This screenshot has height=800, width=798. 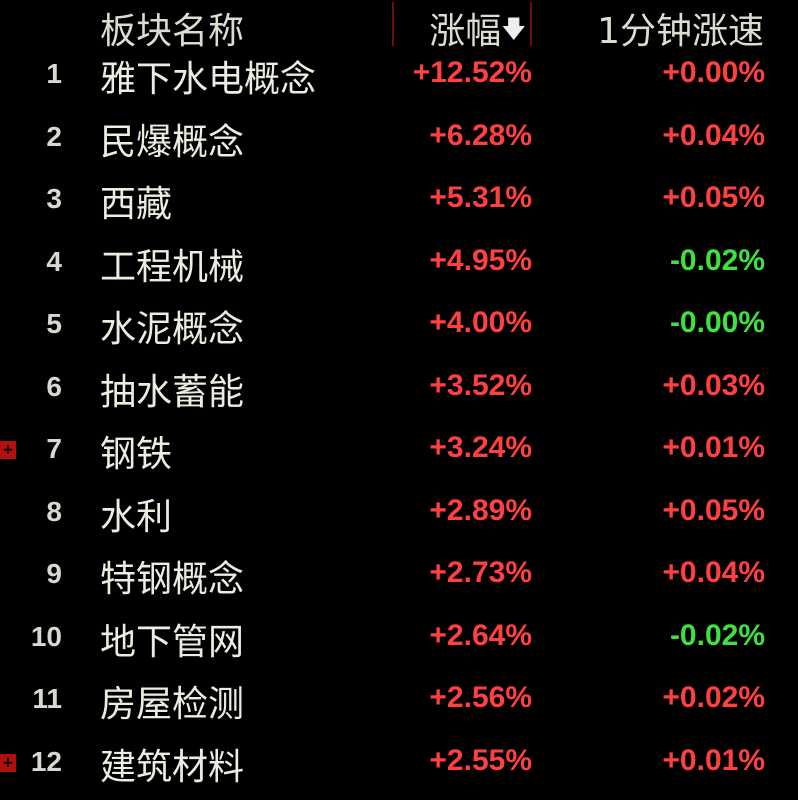 I want to click on sector-name: 水泥概念, so click(x=172, y=329).